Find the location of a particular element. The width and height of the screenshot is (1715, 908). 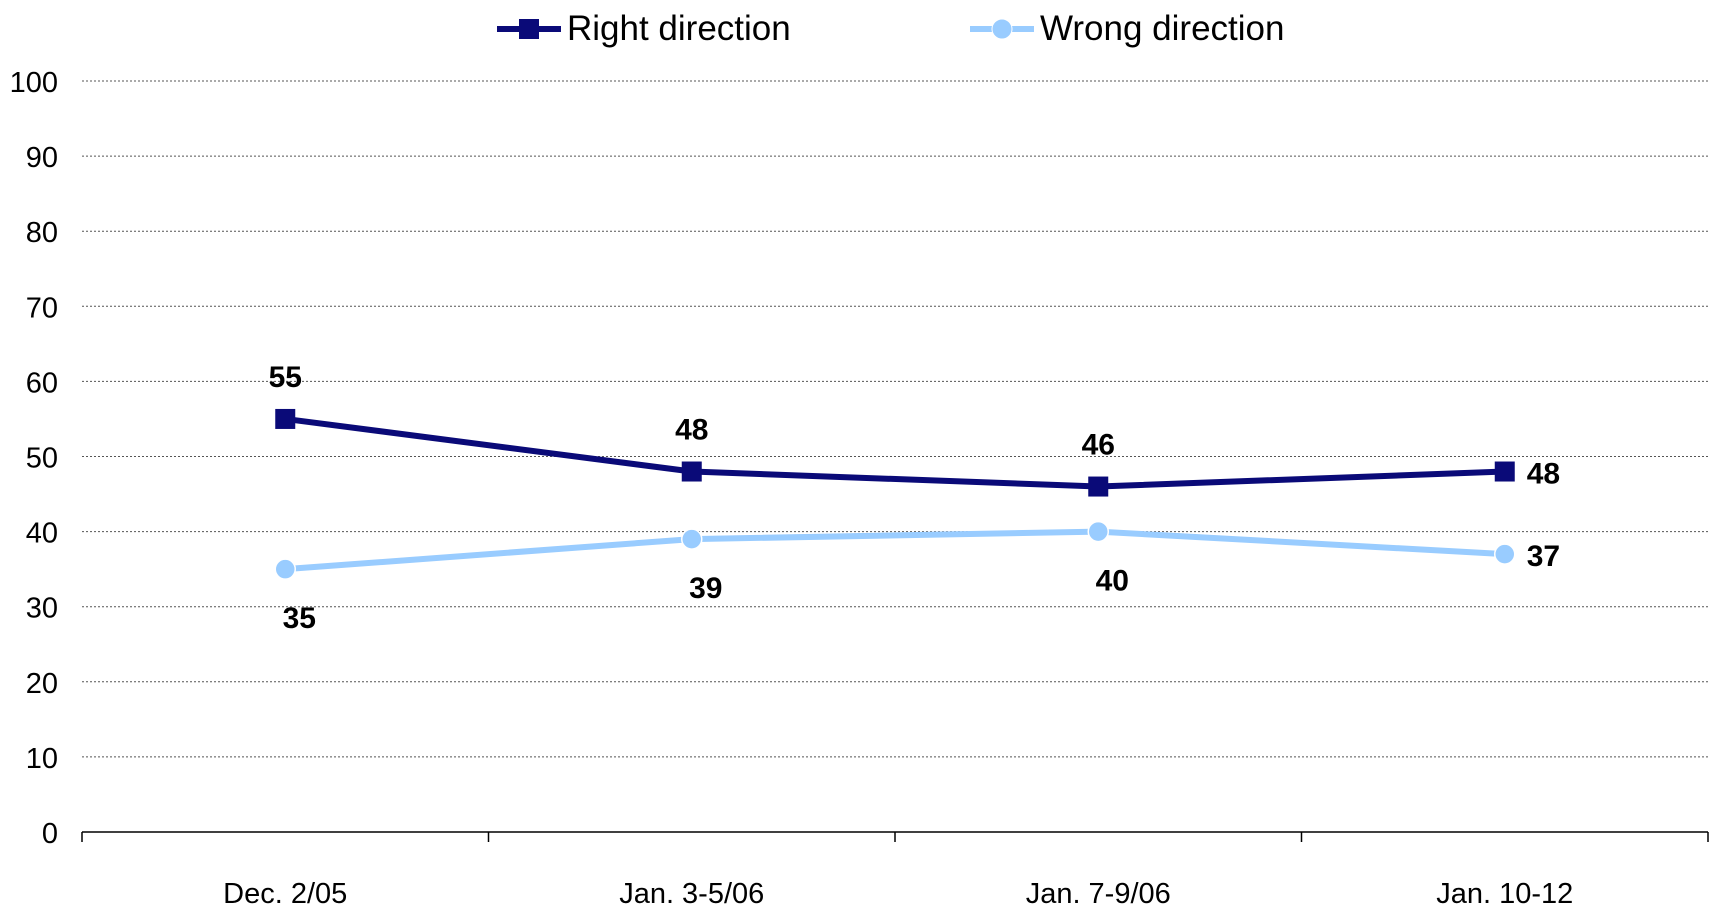

x-tick-label-2: Jan. 3-5/06 is located at coordinates (691, 893).